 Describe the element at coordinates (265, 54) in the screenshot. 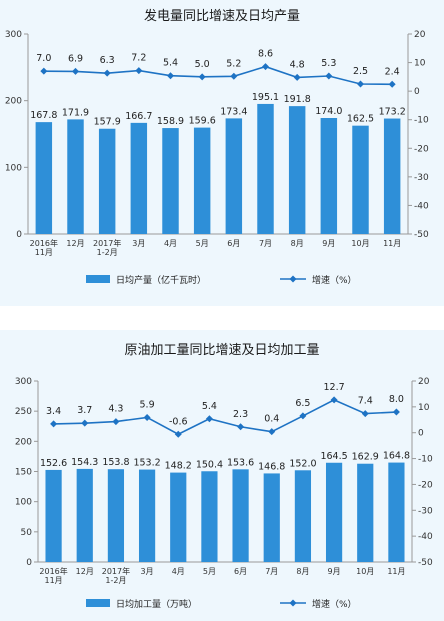

I see `line-value-label: 8.6` at that location.